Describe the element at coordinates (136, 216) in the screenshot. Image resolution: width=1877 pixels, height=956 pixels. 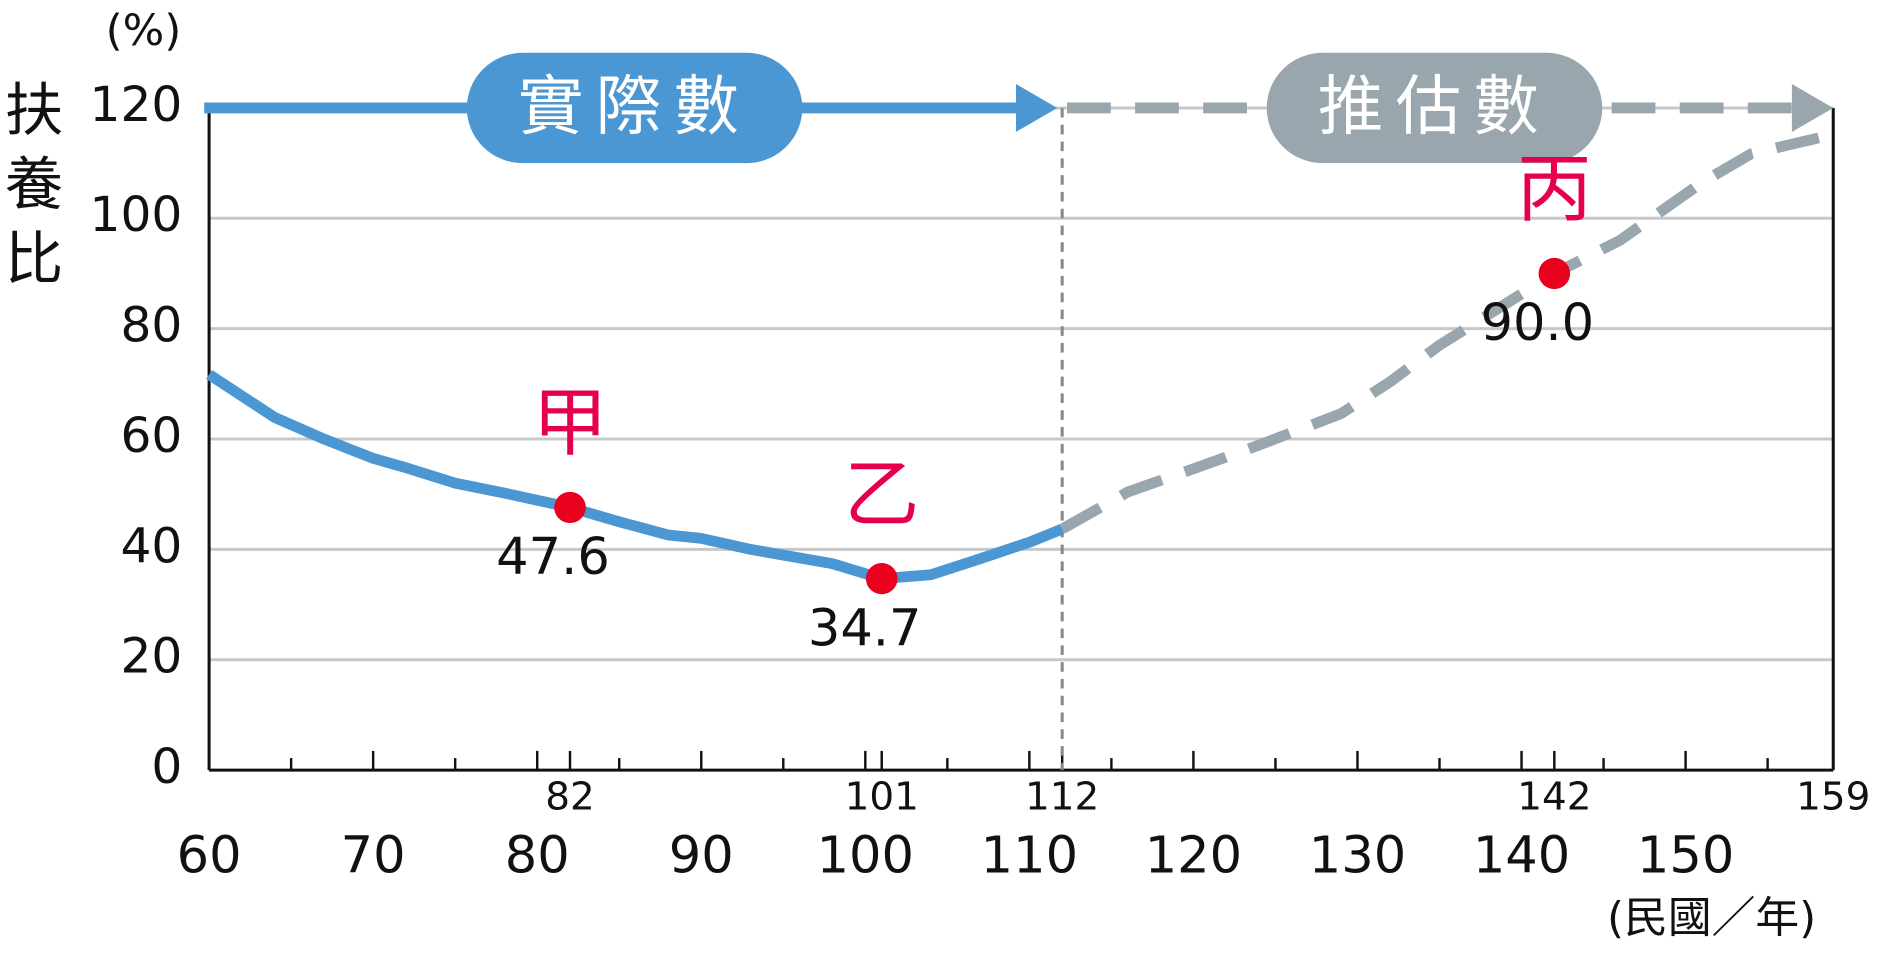
I see `y-tick-label: 100` at that location.